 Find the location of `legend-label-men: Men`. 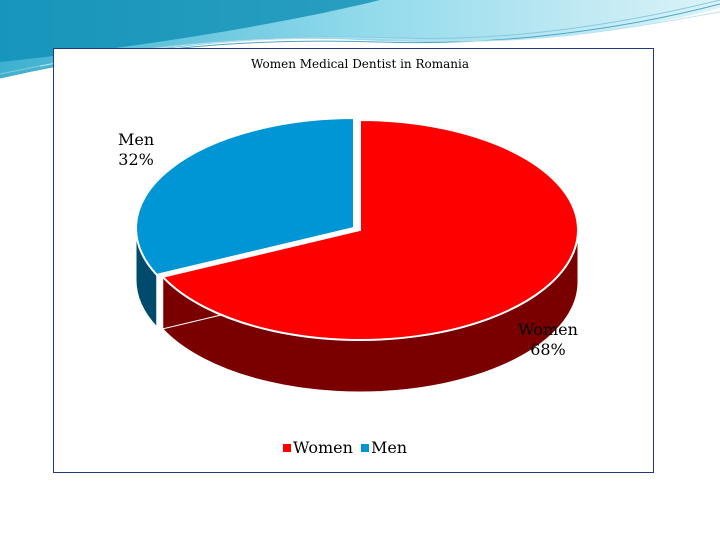

legend-label-men: Men is located at coordinates (389, 447).